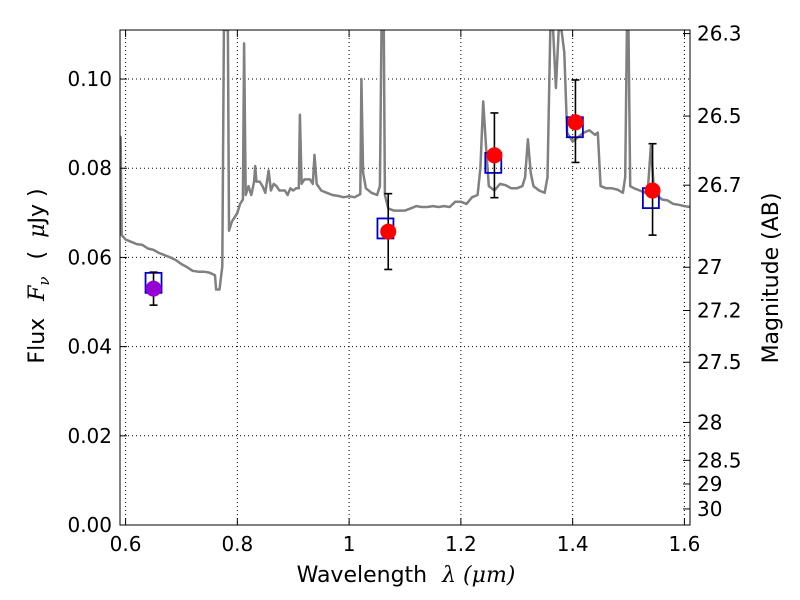 Image resolution: width=800 pixels, height=600 pixels. I want to click on y2-tick-label: 27.2, so click(719, 311).